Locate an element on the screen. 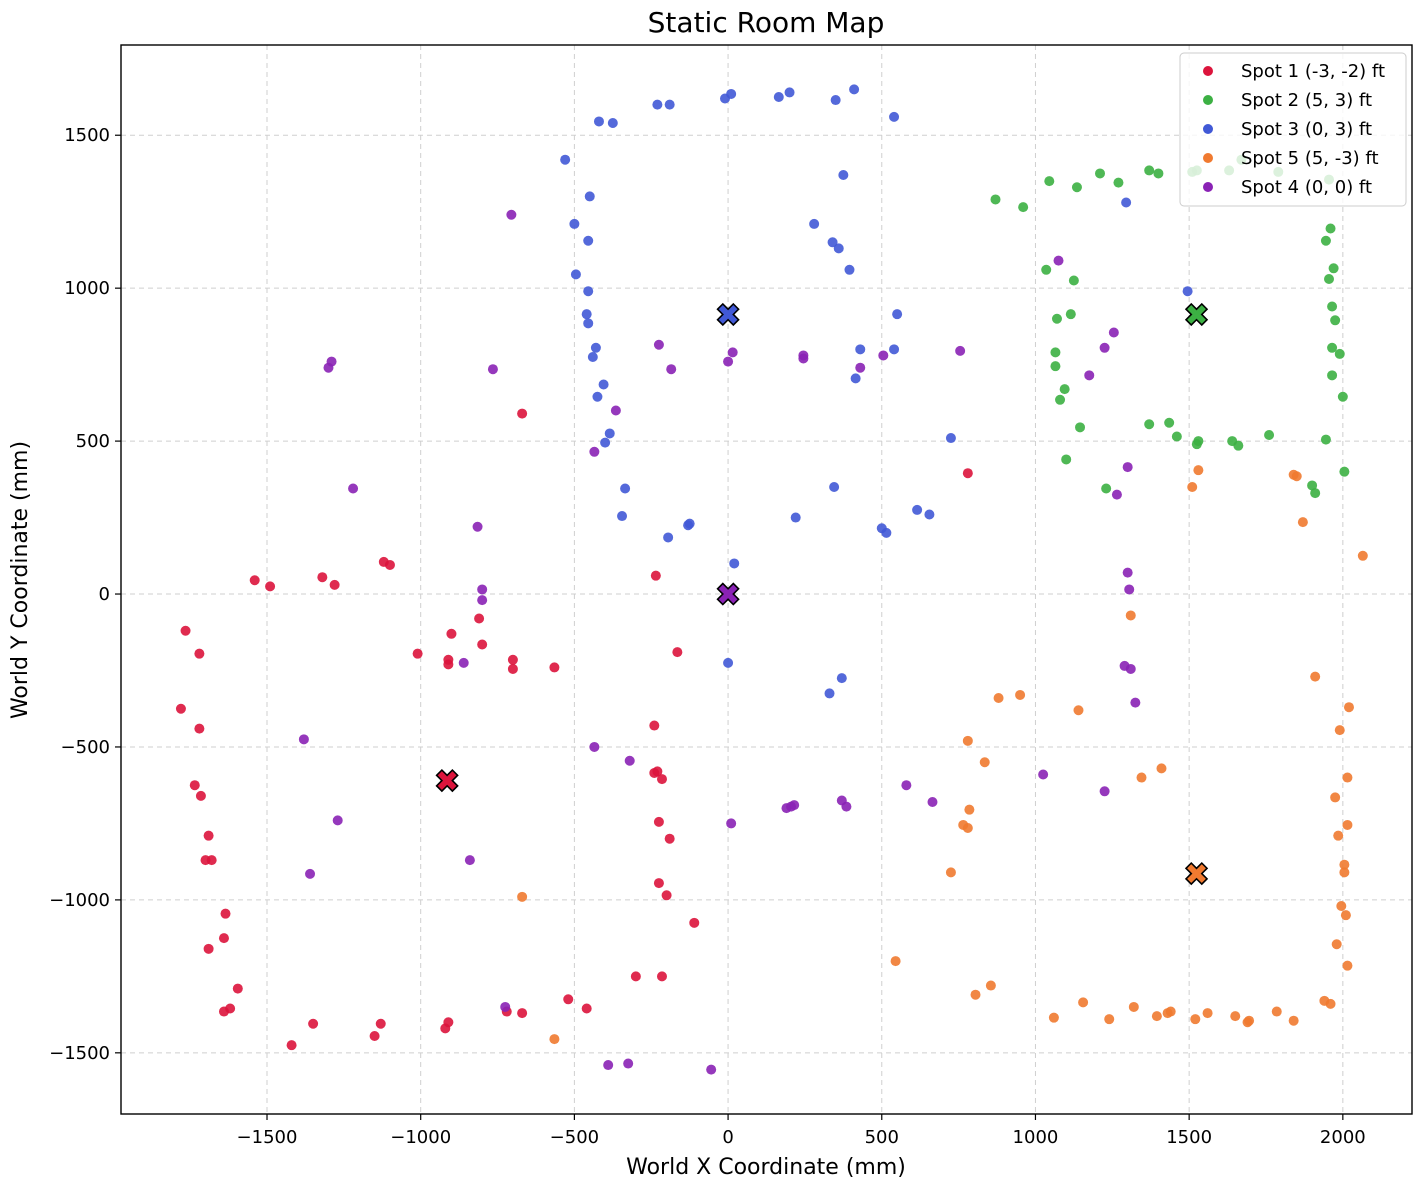 This screenshot has height=1192, width=1422. x-axis-label: World X Coordinate (mm) is located at coordinates (766, 1167).